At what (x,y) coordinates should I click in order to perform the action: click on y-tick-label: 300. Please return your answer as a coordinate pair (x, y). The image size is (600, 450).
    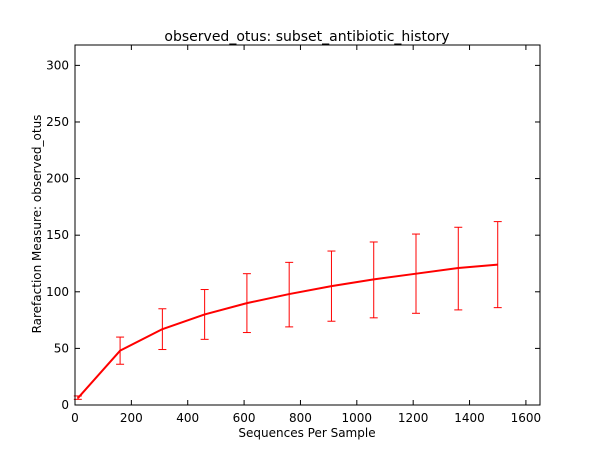
    Looking at the image, I should click on (57, 65).